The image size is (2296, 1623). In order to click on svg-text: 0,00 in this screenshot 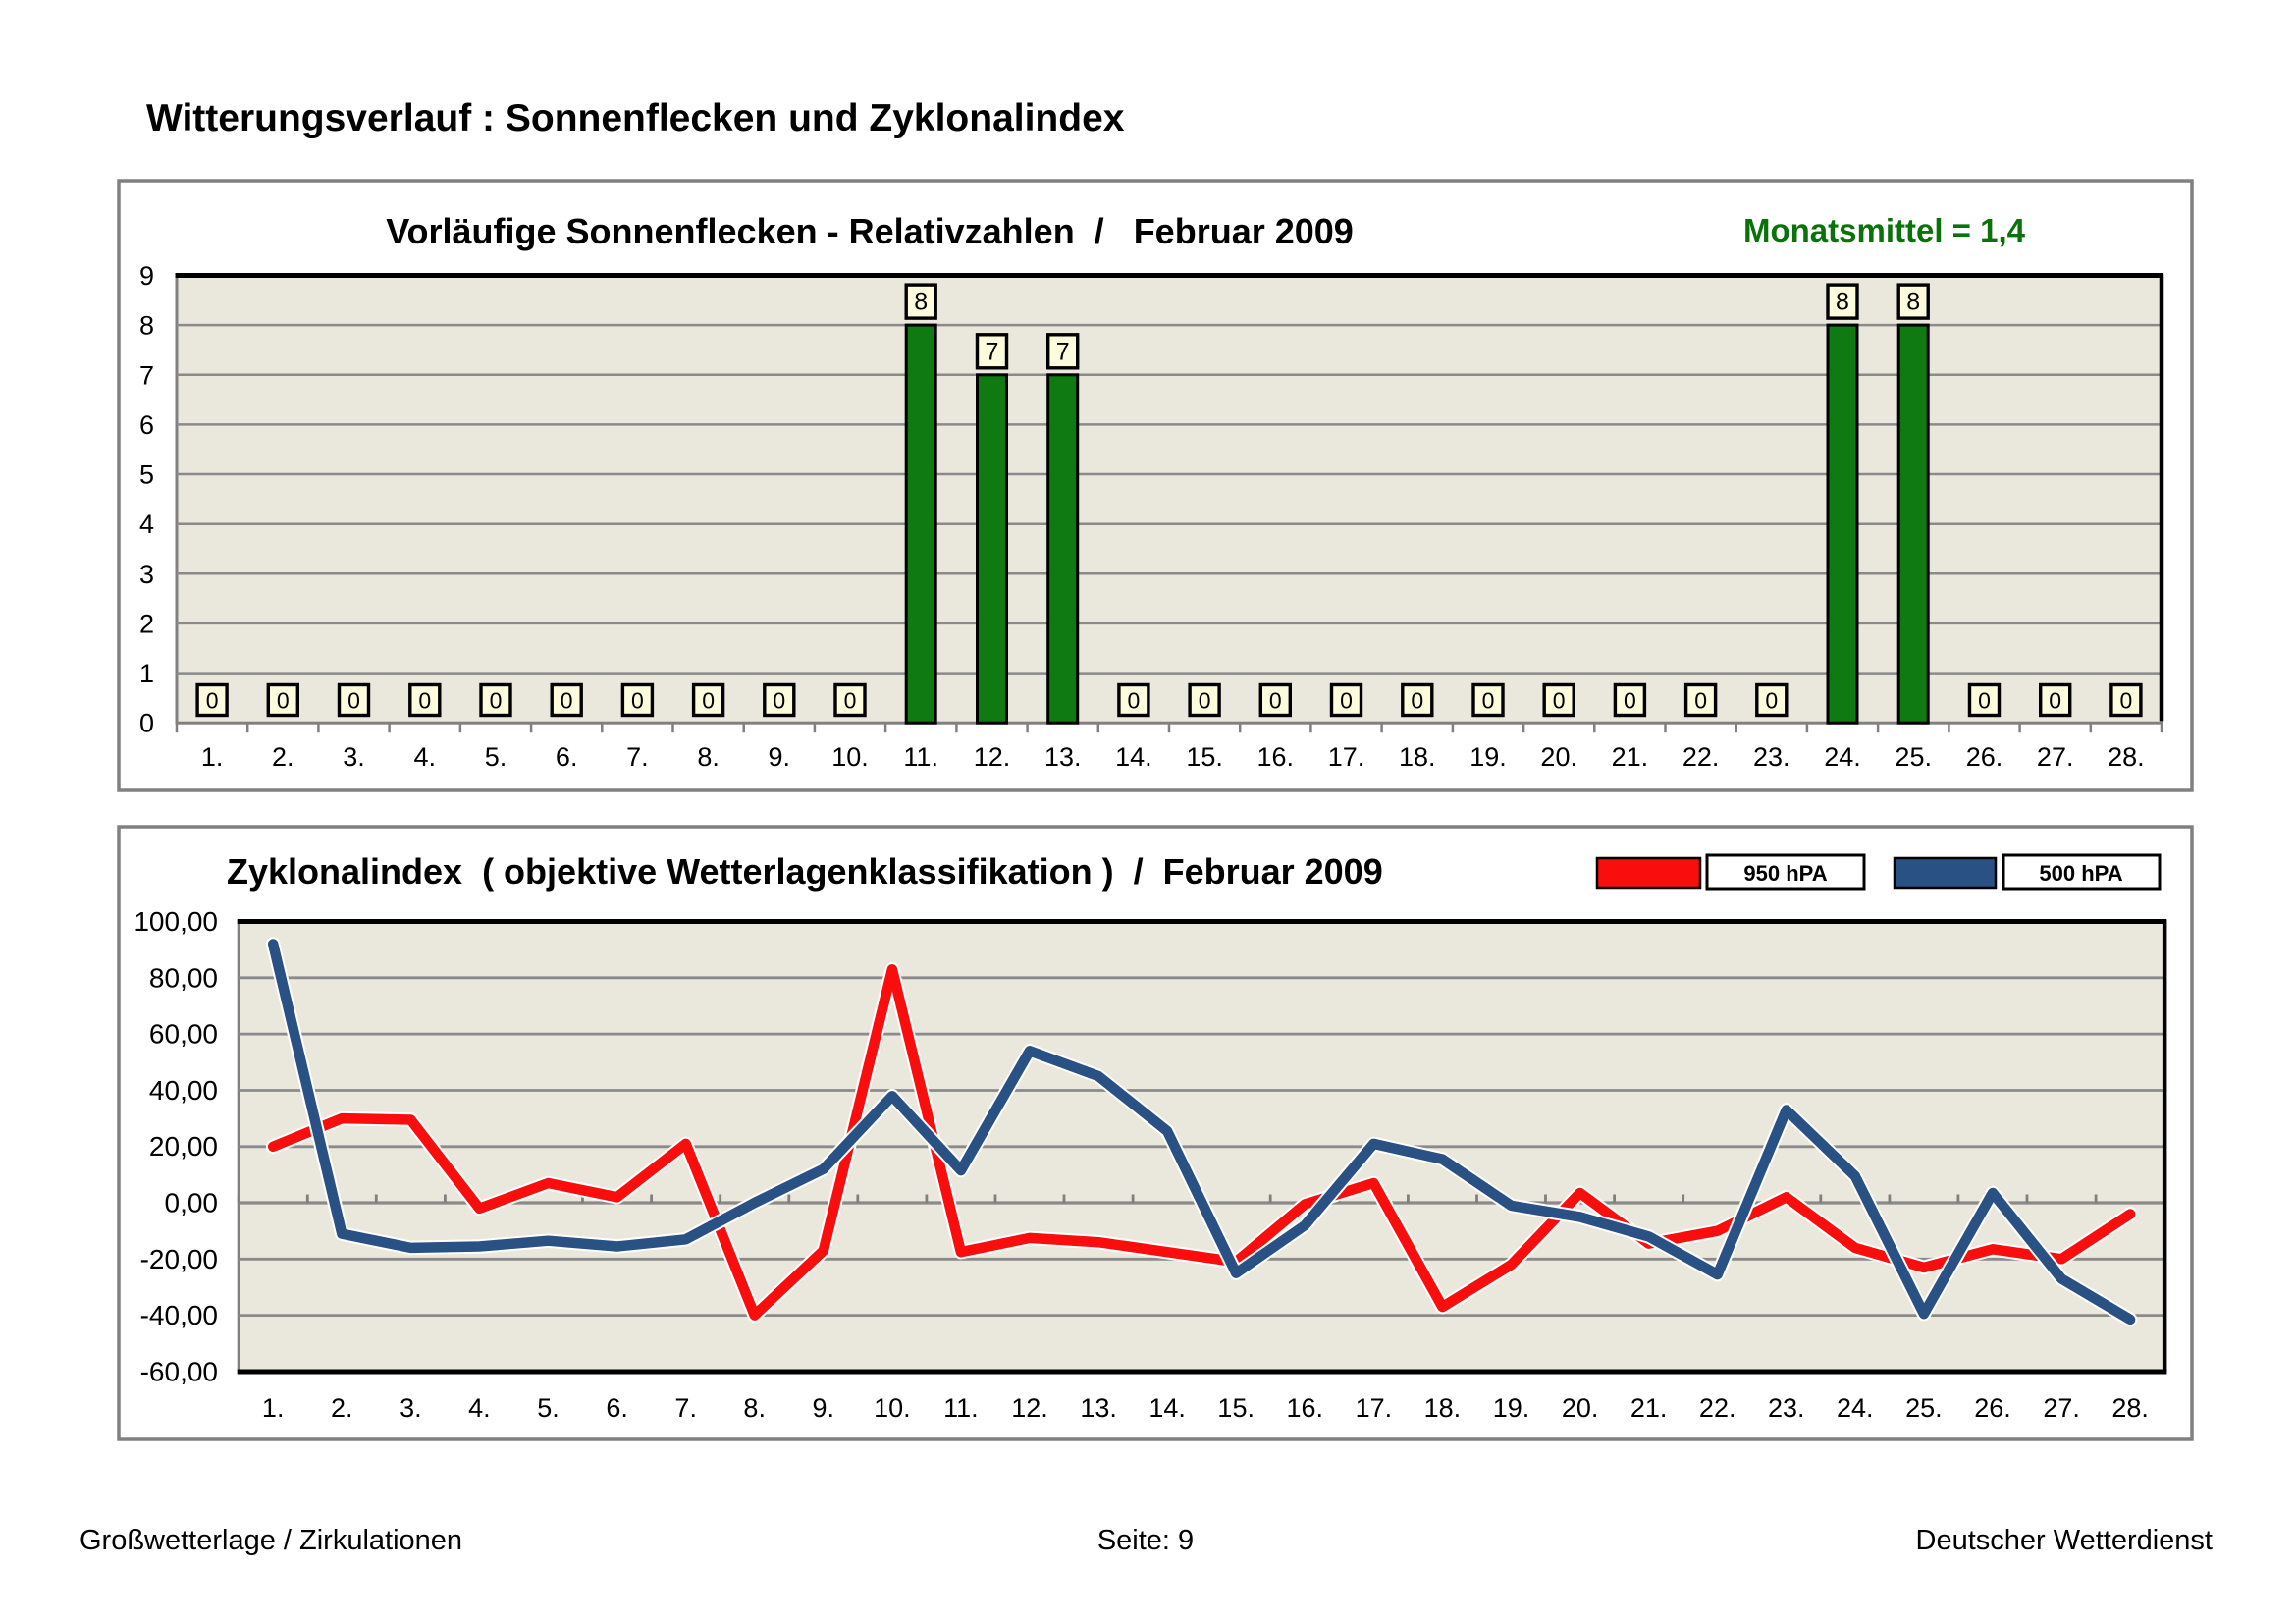, I will do `click(192, 1203)`.